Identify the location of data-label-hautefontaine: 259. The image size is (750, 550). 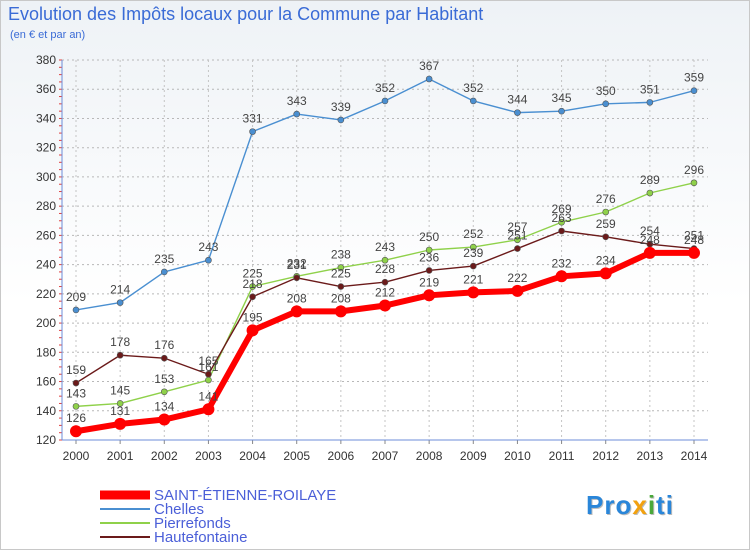
(606, 224).